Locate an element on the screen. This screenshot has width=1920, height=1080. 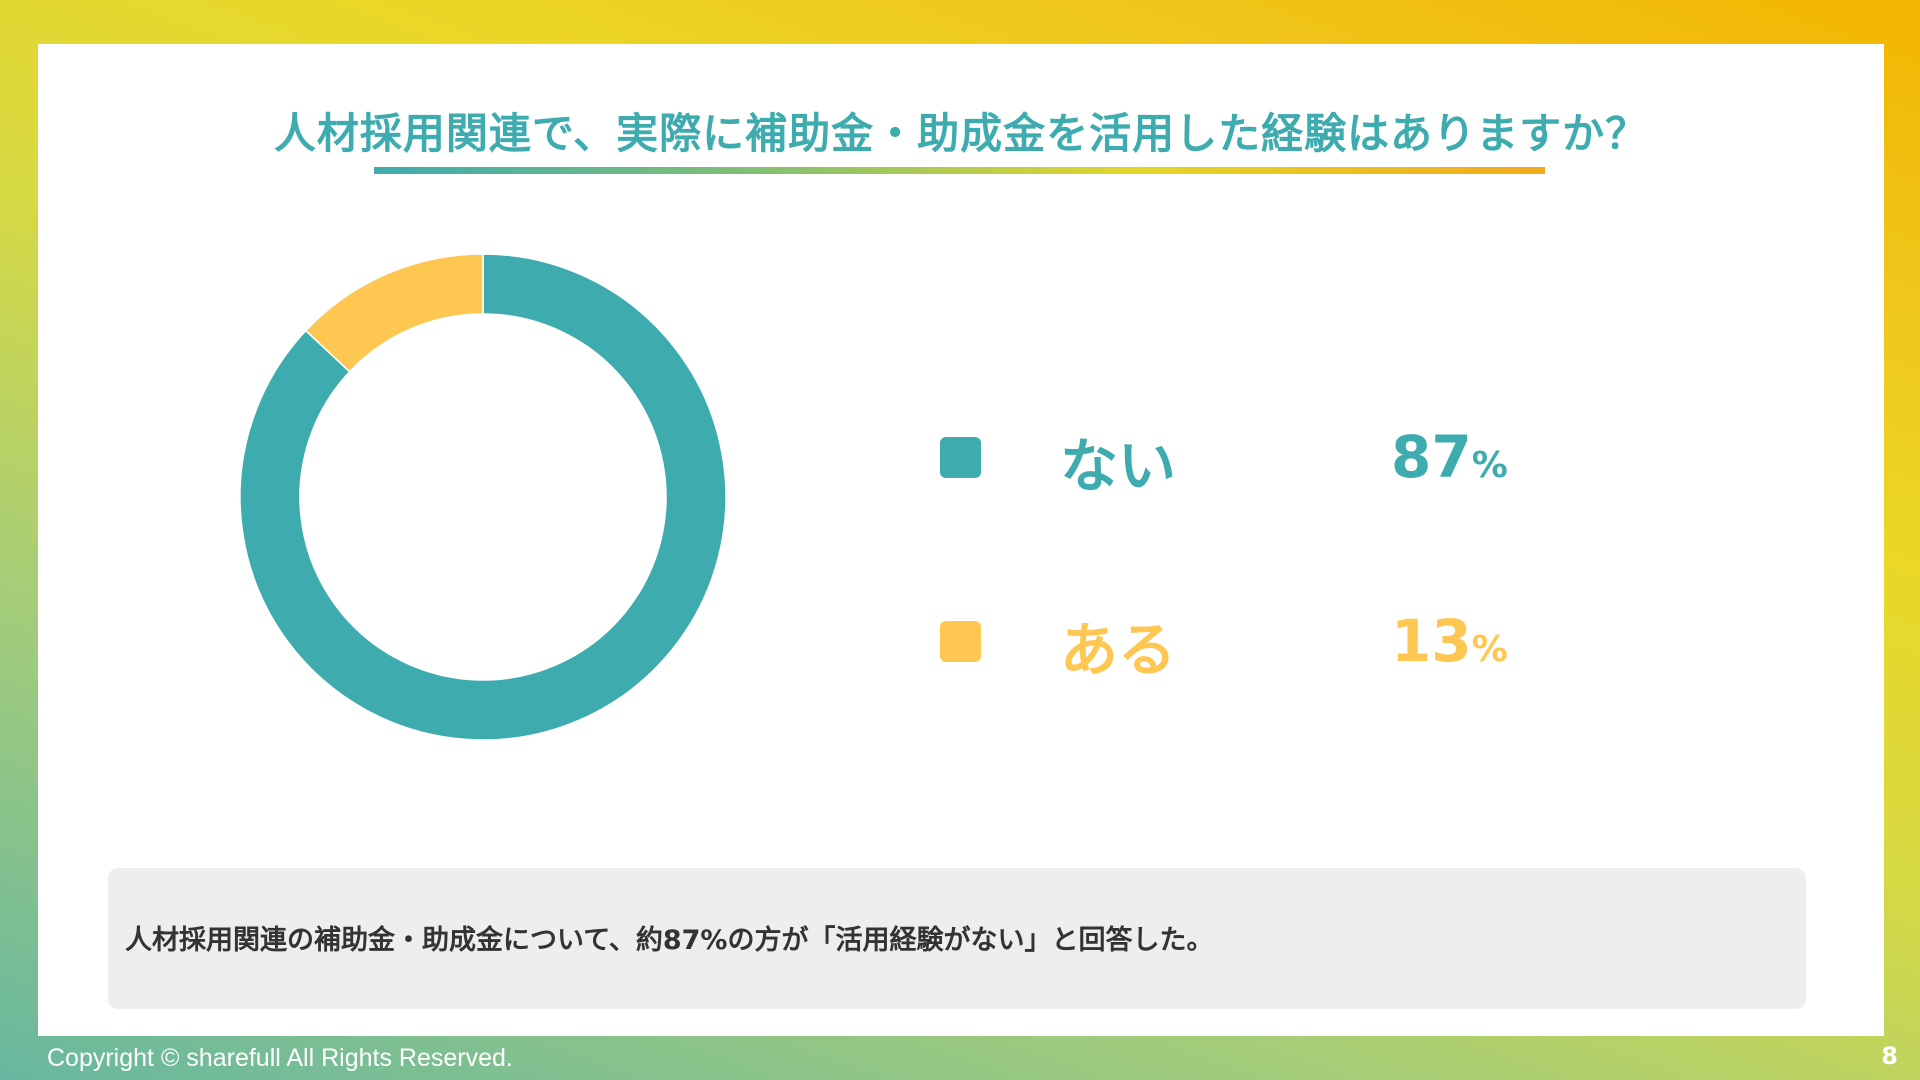
slide-title: 人材採用関連で、実際に補助金・助成金を活用した経験はありますか？ is located at coordinates (961, 133).